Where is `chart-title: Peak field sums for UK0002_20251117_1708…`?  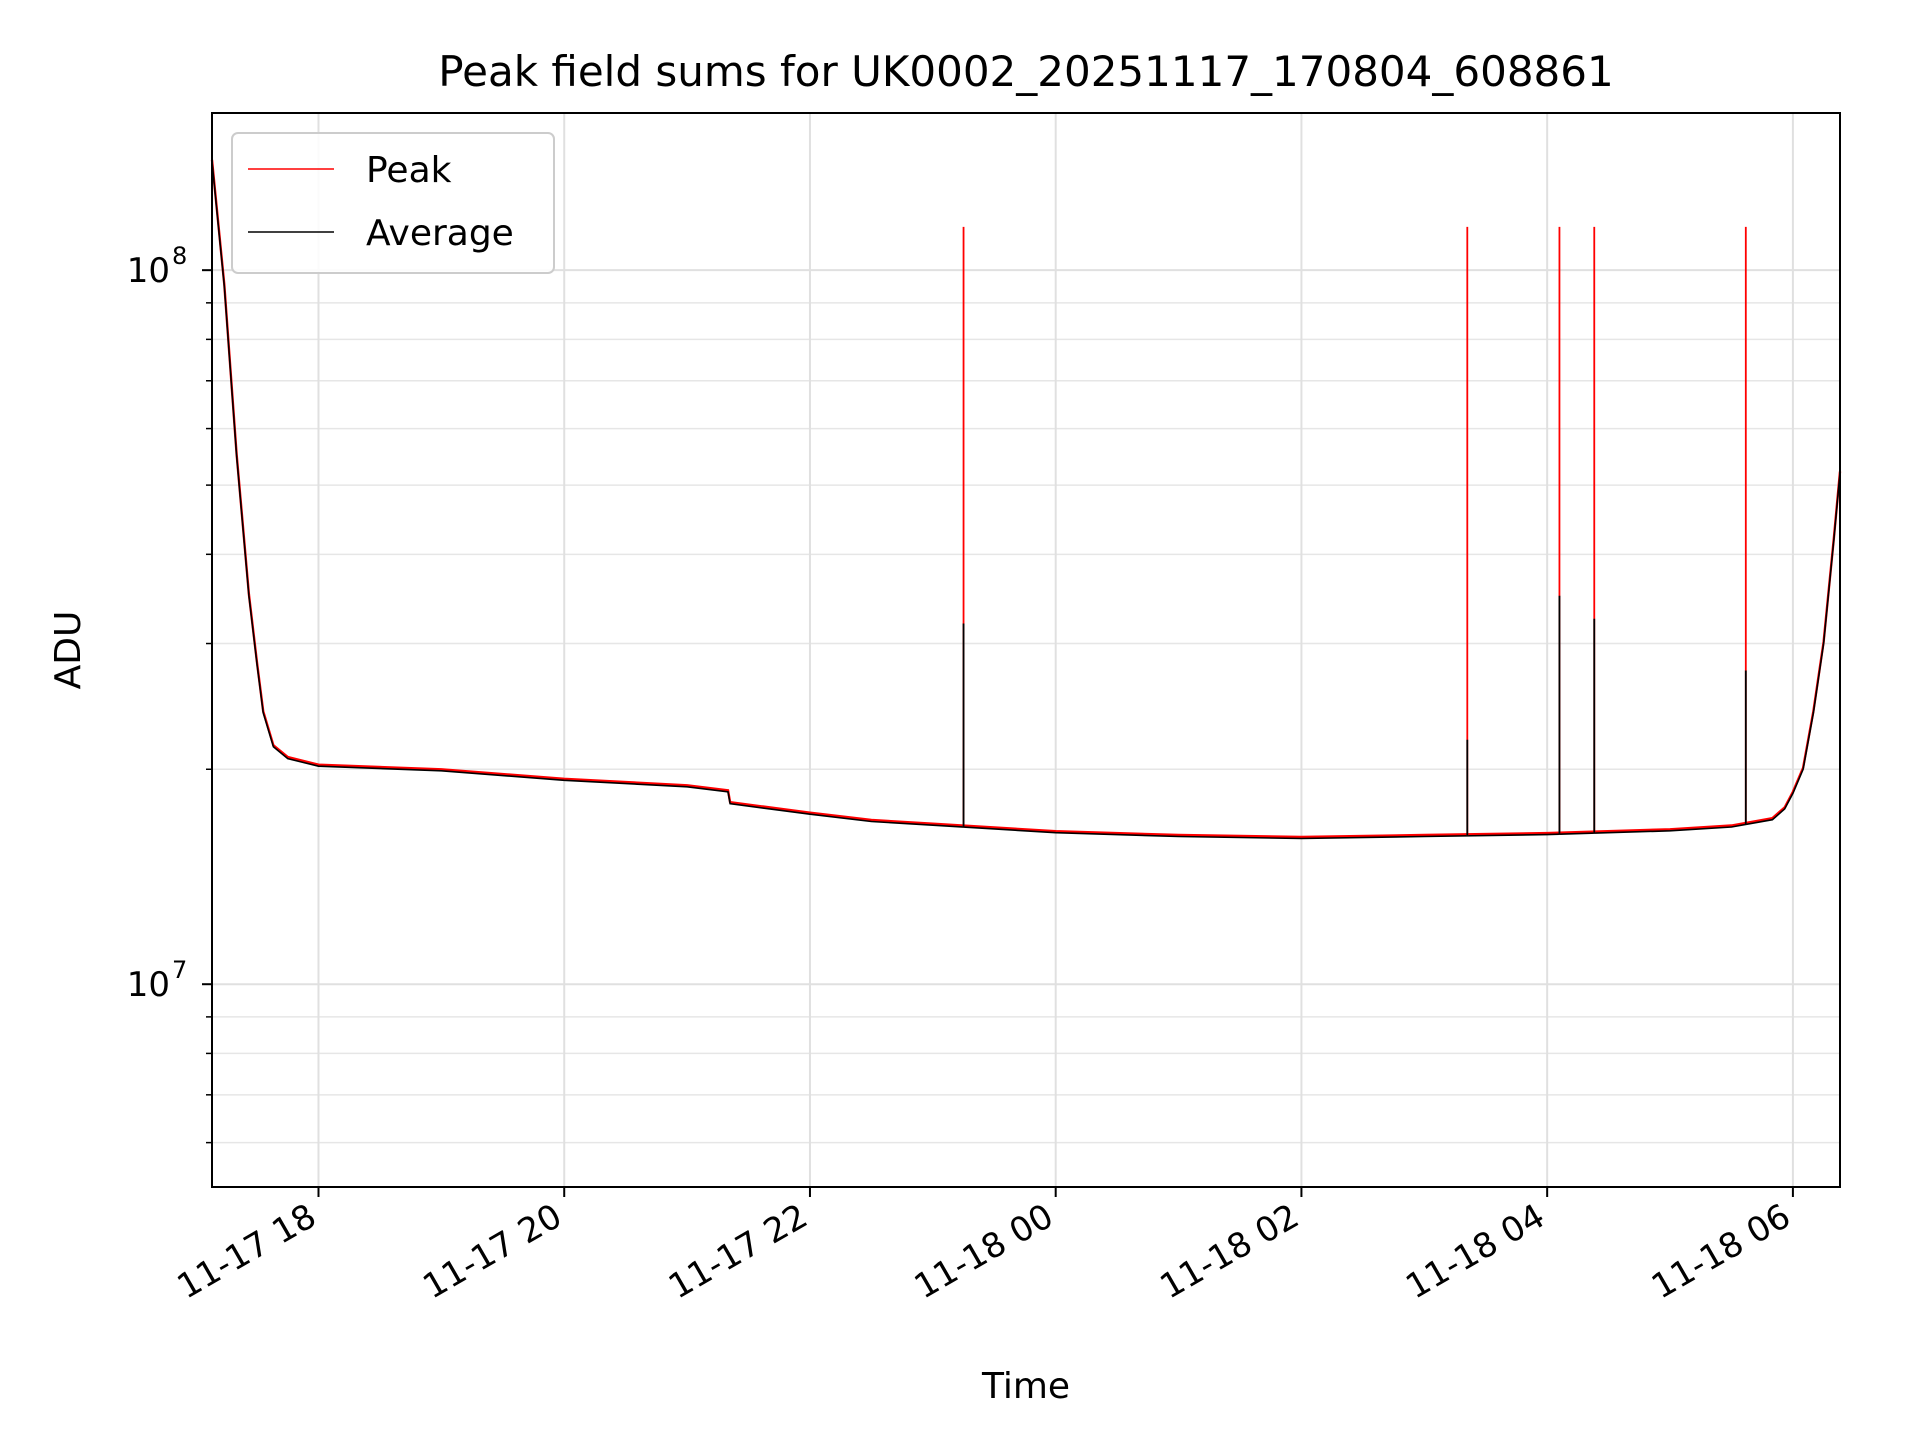
chart-title: Peak field sums for UK0002_20251117_1708… is located at coordinates (1025, 71).